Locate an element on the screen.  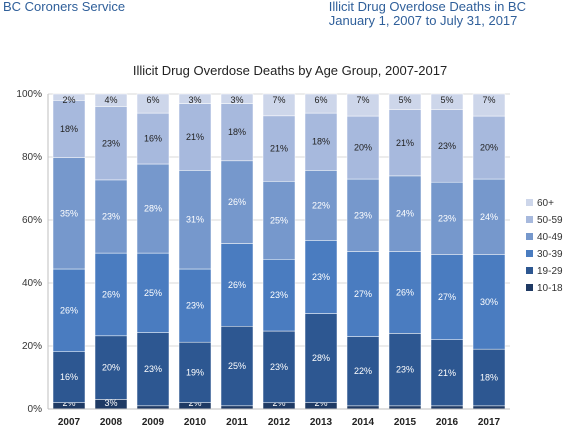
x-tick-label: 2009 is located at coordinates (153, 422).